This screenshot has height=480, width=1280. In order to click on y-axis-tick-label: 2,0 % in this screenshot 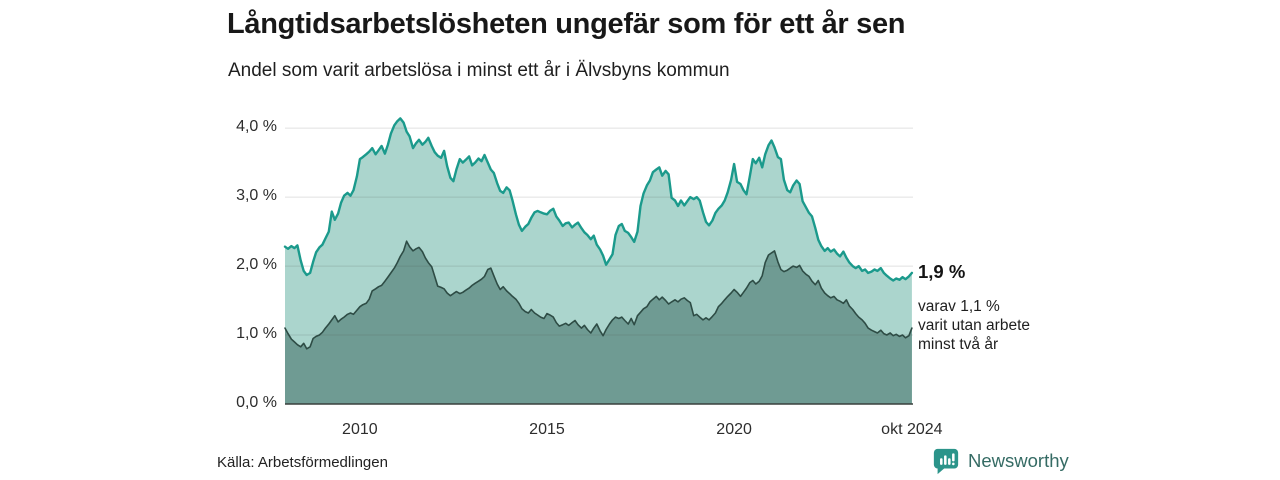, I will do `click(256, 265)`.